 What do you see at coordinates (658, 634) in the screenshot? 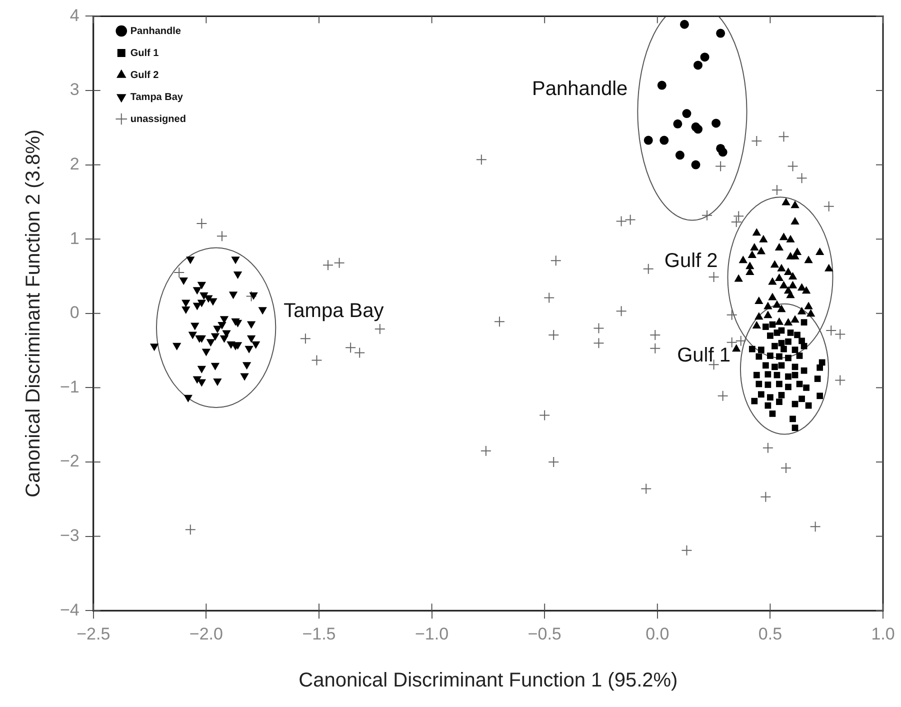
I see `x-tick-label: 0.0` at bounding box center [658, 634].